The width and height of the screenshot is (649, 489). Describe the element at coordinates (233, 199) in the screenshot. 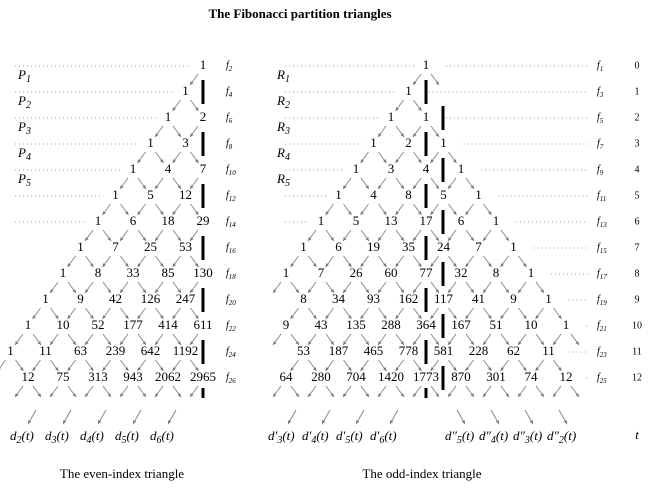

I see `subscript: 12` at that location.